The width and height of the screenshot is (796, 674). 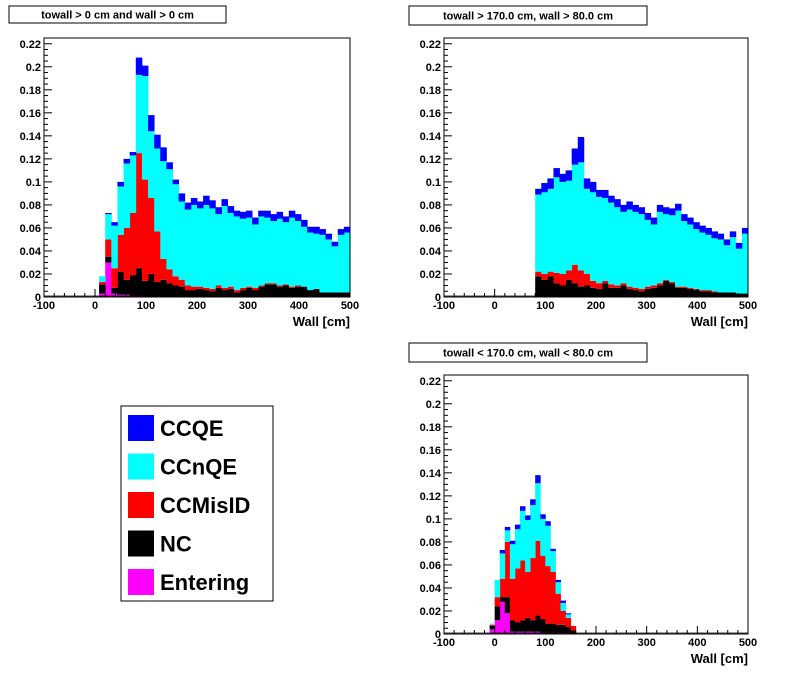 What do you see at coordinates (31, 137) in the screenshot?
I see `y-tick-label: 0.14` at bounding box center [31, 137].